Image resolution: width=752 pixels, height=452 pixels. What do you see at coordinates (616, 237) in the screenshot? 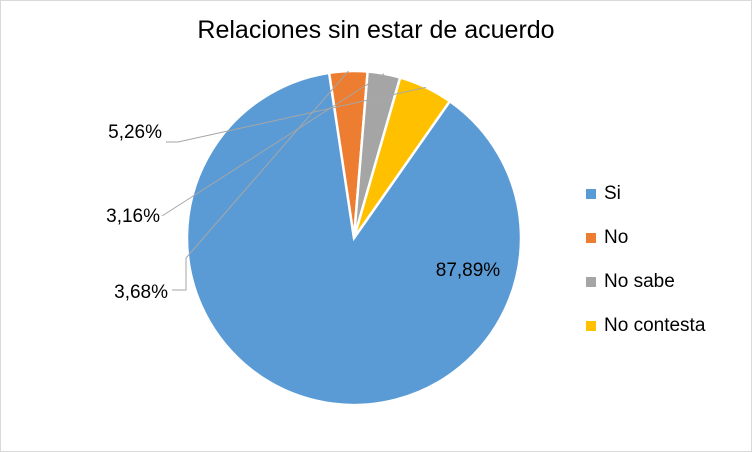
I see `legend-label-no: No` at bounding box center [616, 237].